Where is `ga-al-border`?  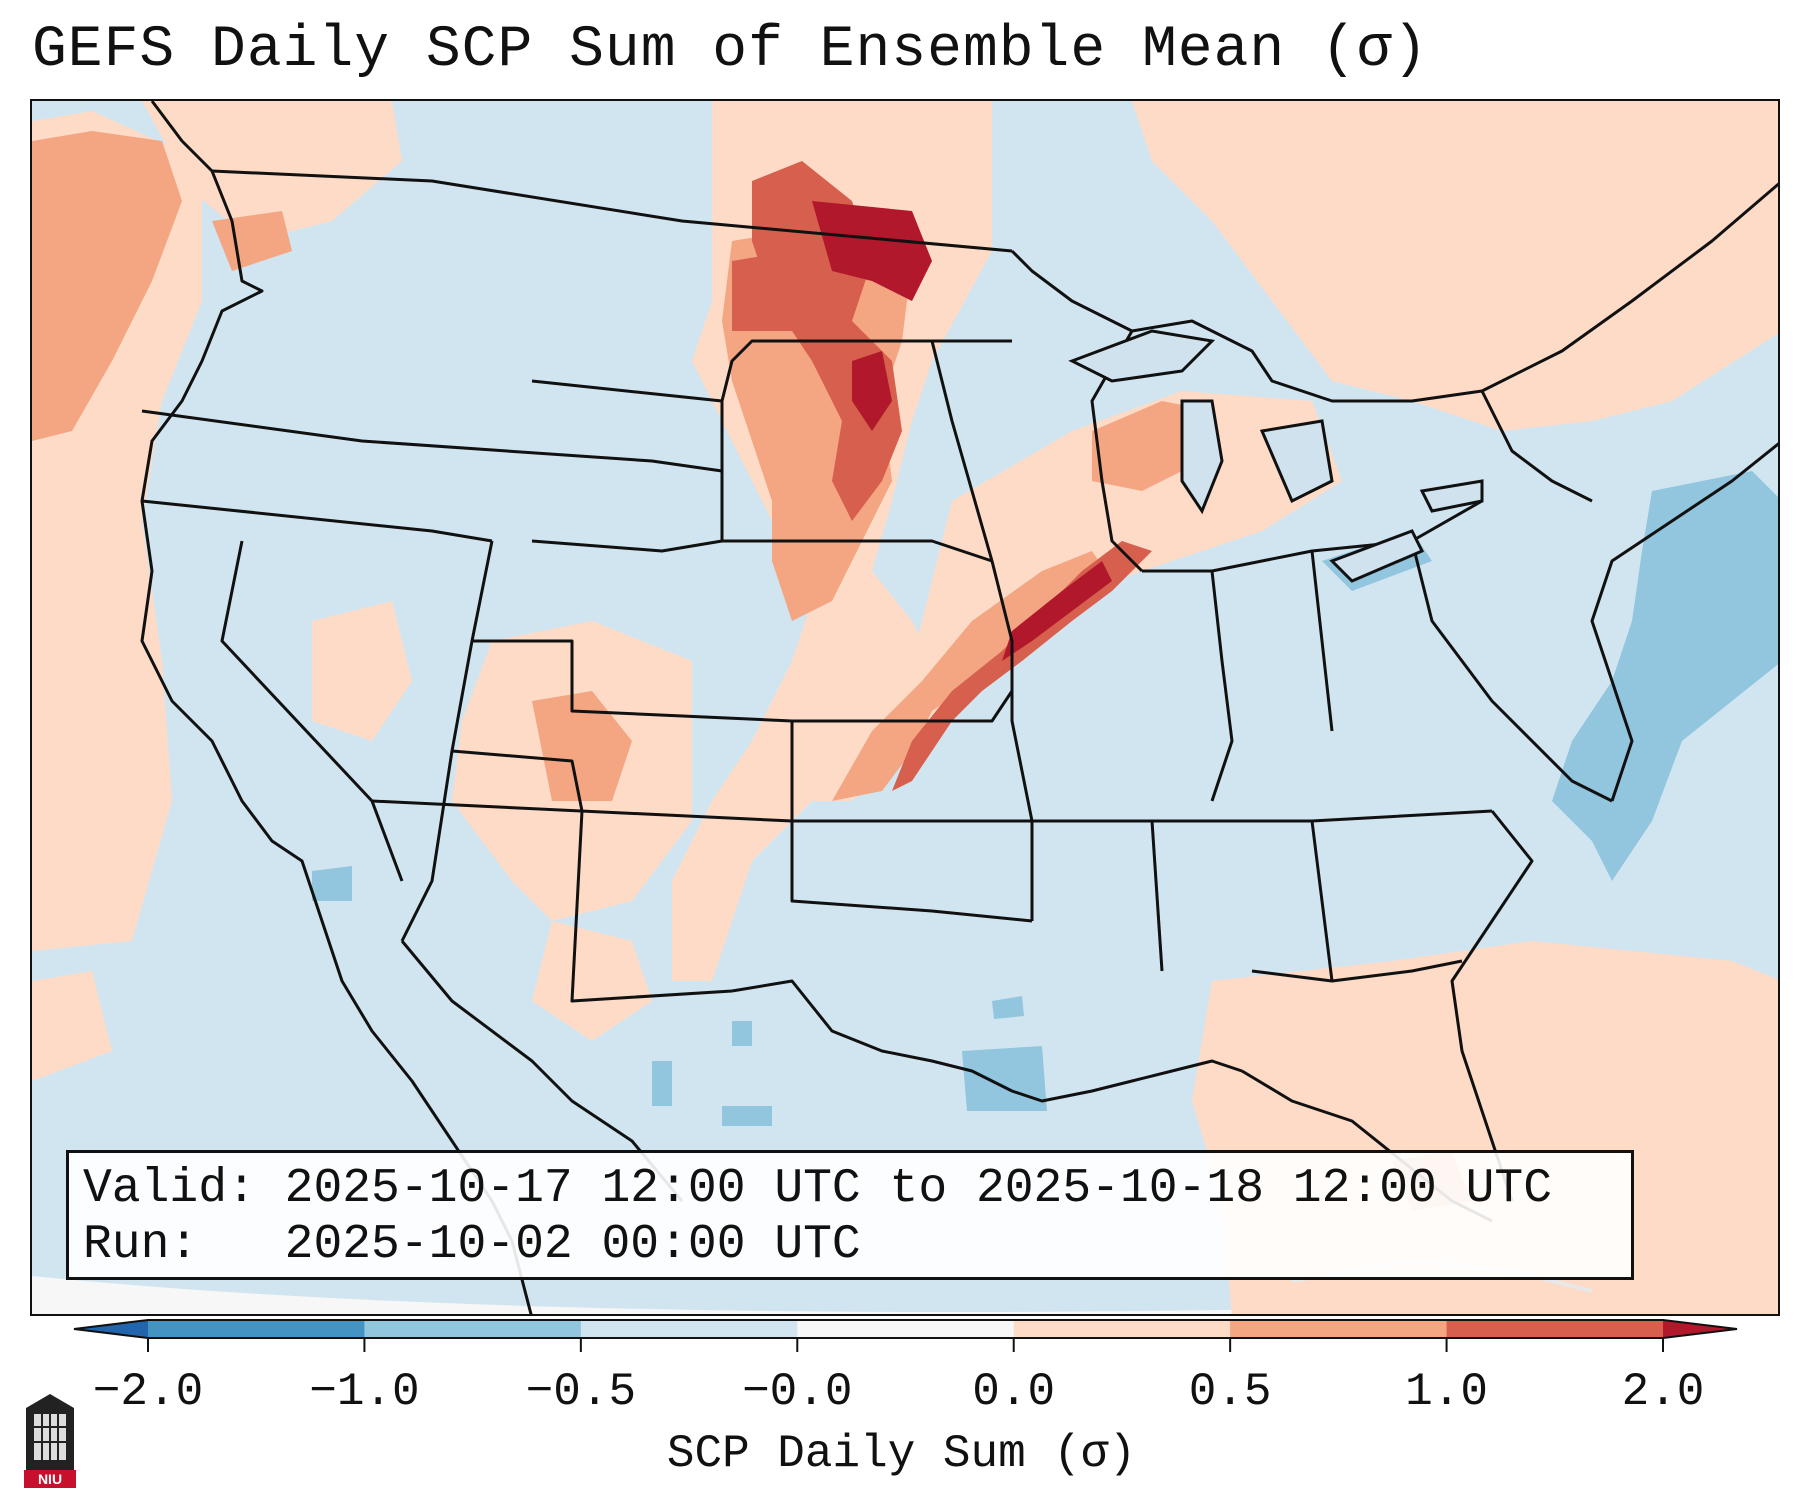 ga-al-border is located at coordinates (1322, 901).